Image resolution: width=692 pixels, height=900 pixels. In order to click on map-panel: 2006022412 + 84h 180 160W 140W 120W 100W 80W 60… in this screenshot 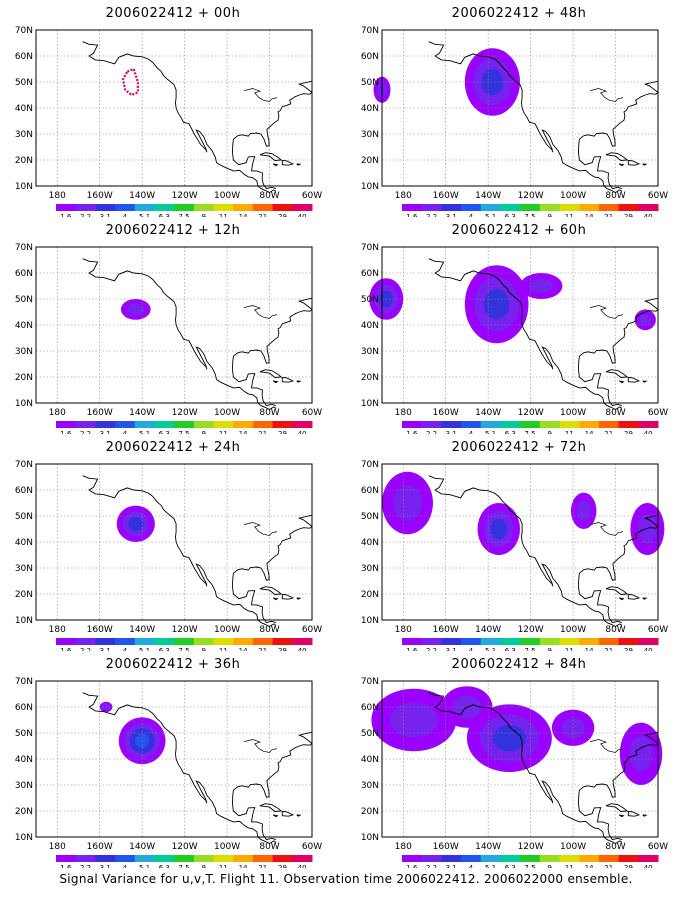, I will do `click(519, 759)`.